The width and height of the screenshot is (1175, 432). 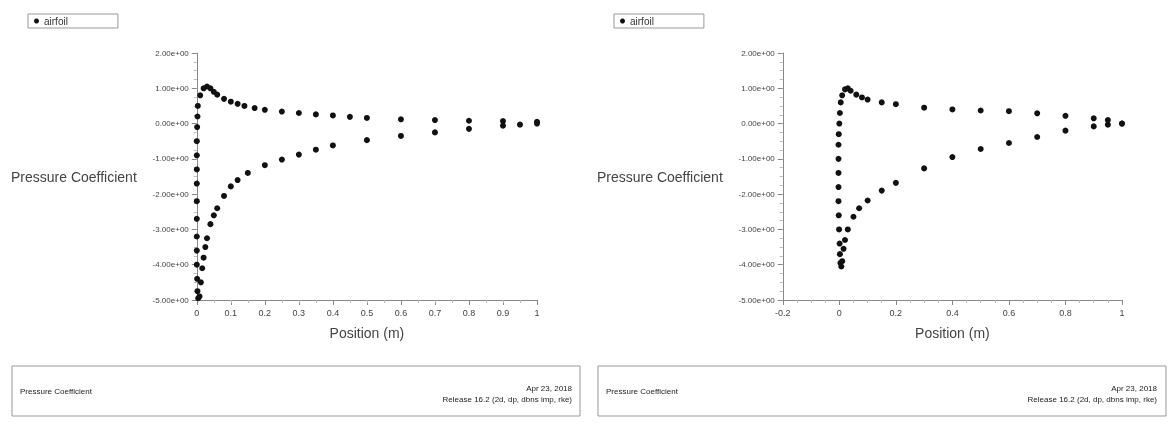 What do you see at coordinates (435, 312) in the screenshot?
I see `x-tick-label: 0.7` at bounding box center [435, 312].